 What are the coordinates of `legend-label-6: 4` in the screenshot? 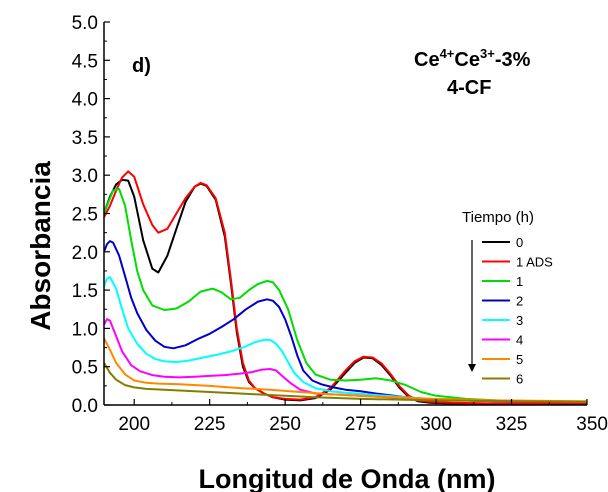 It's located at (519, 340).